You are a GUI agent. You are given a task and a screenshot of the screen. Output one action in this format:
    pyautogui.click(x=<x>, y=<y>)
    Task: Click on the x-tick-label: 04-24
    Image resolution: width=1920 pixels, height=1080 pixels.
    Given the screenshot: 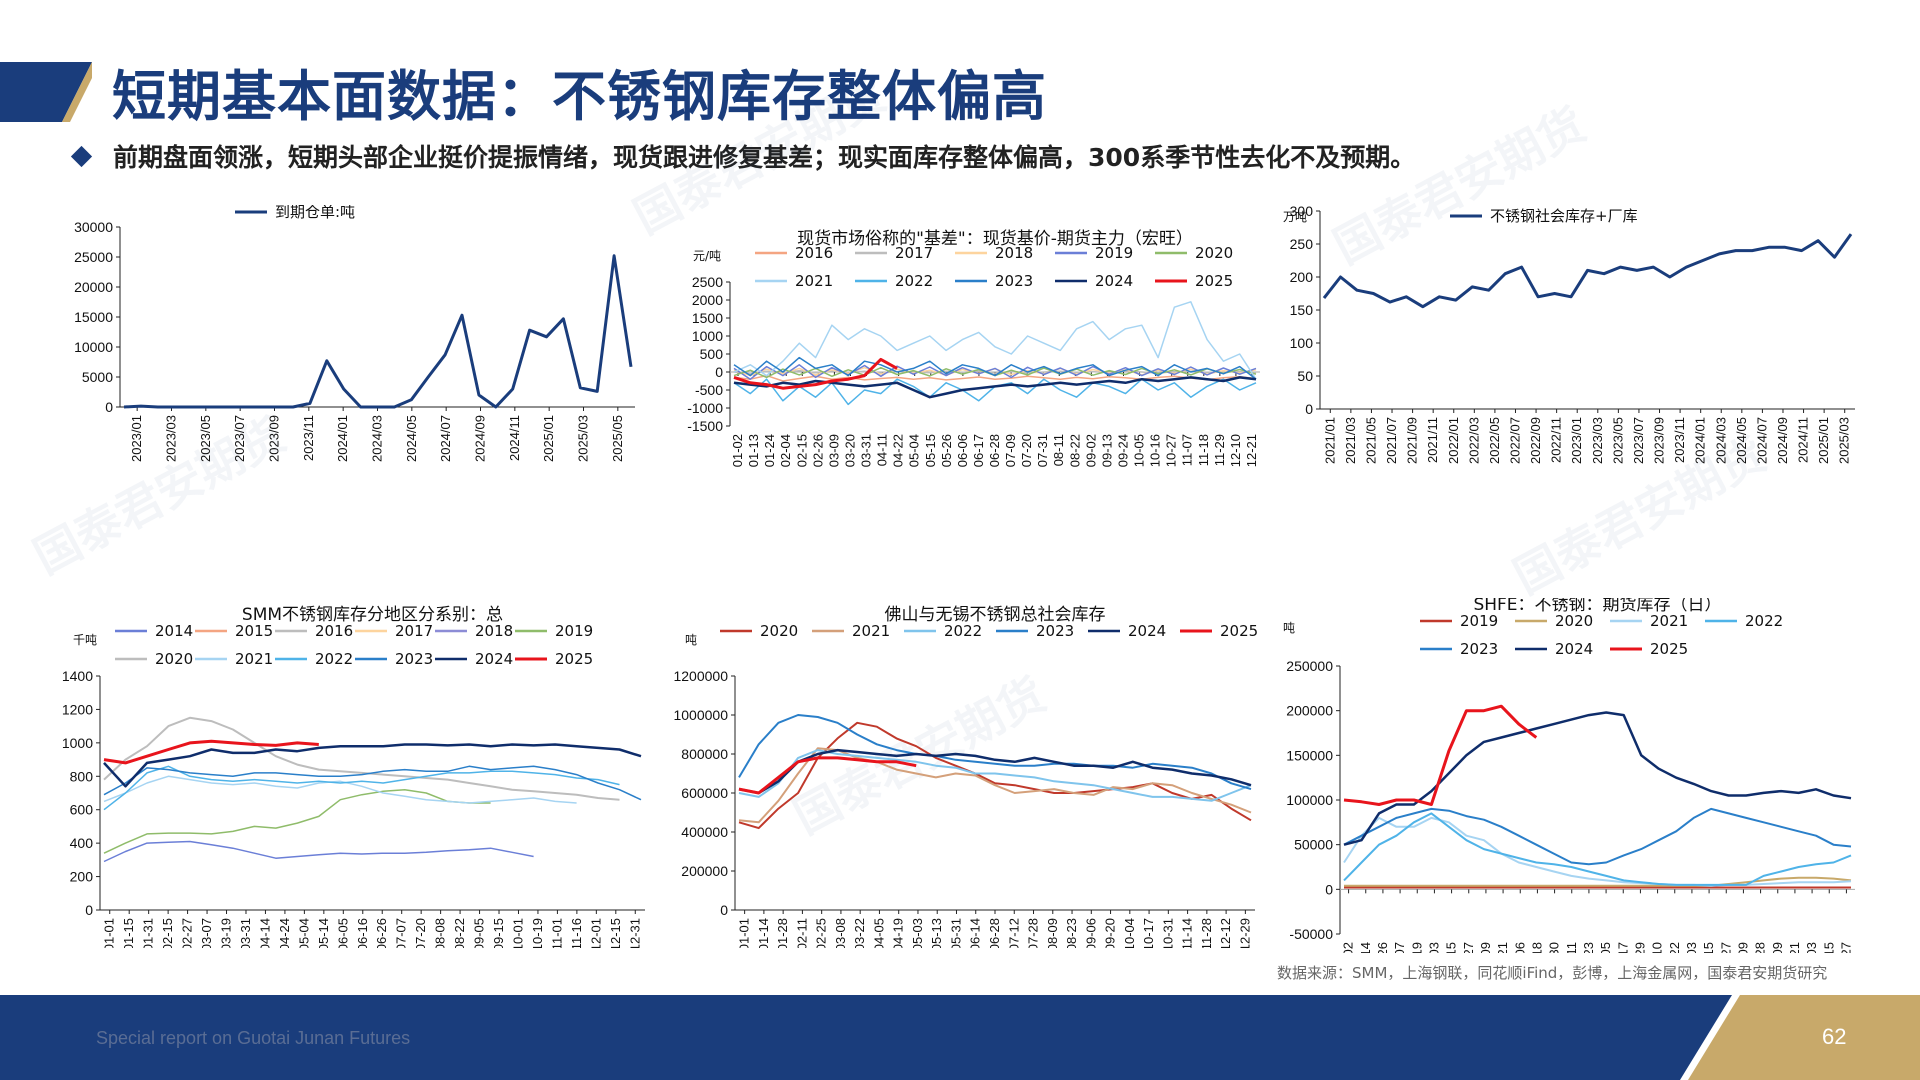 What is the action you would take?
    pyautogui.click(x=284, y=933)
    